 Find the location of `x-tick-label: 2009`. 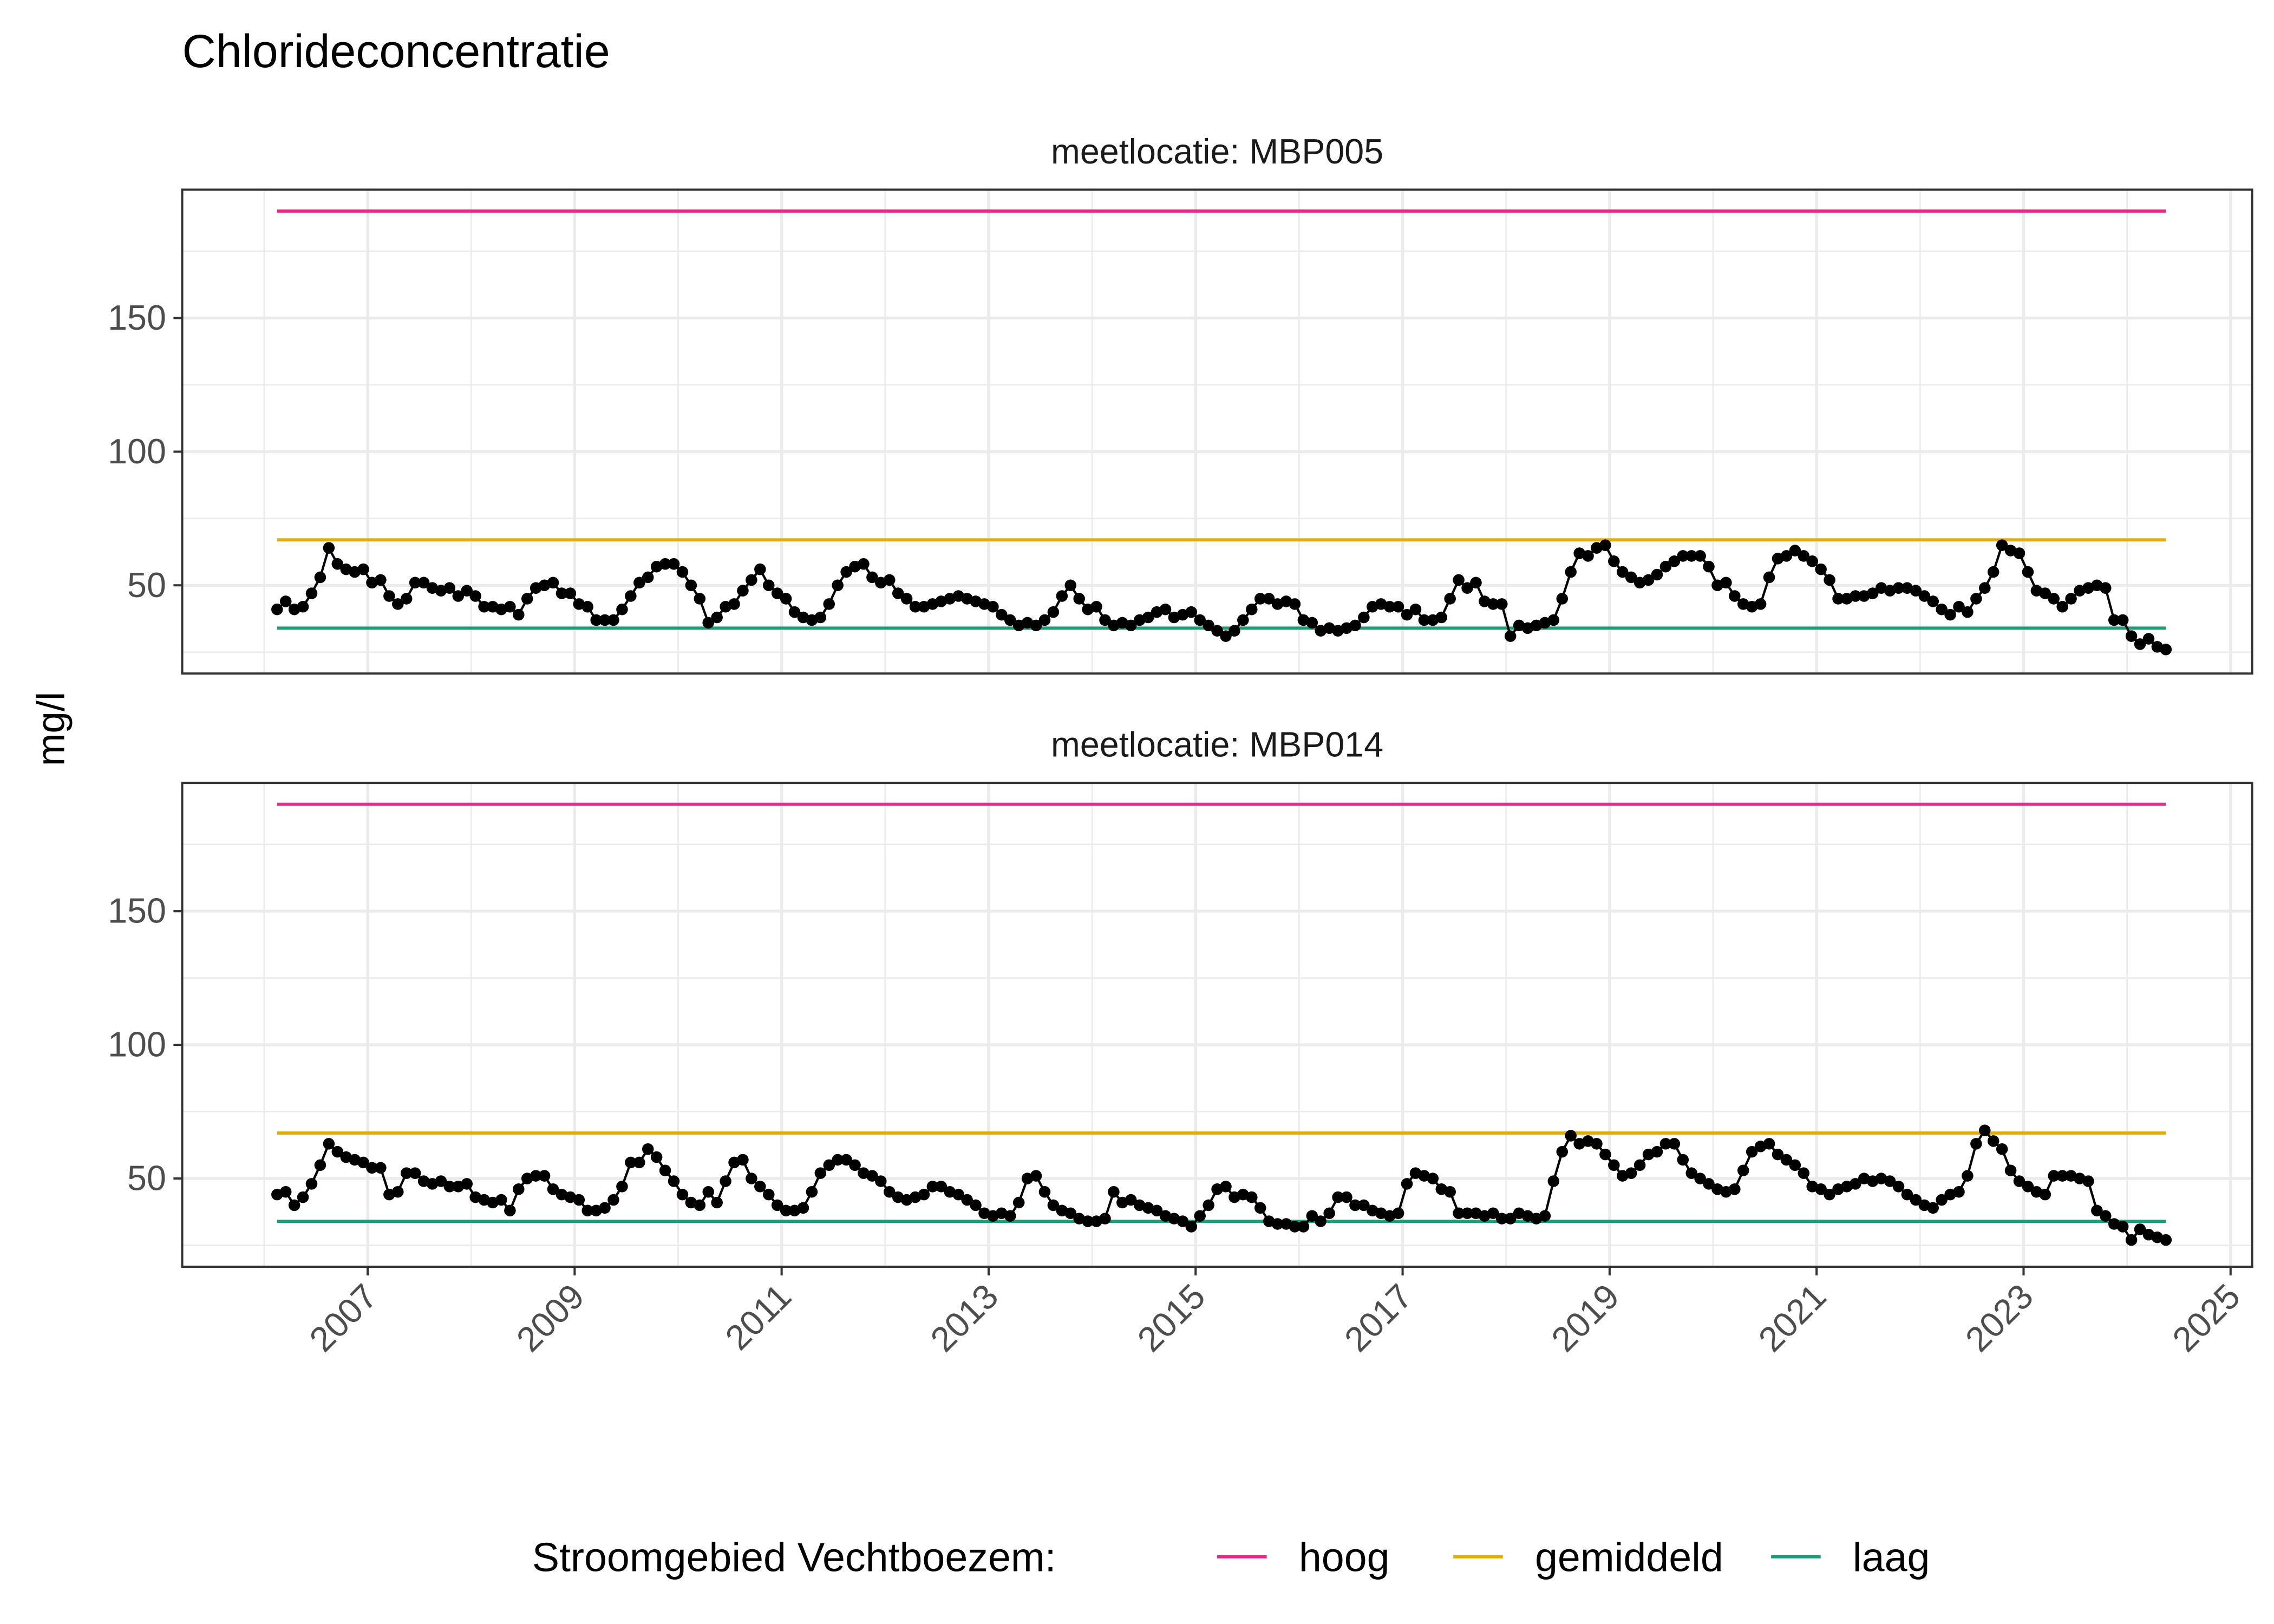

x-tick-label: 2009 is located at coordinates (551, 1317).